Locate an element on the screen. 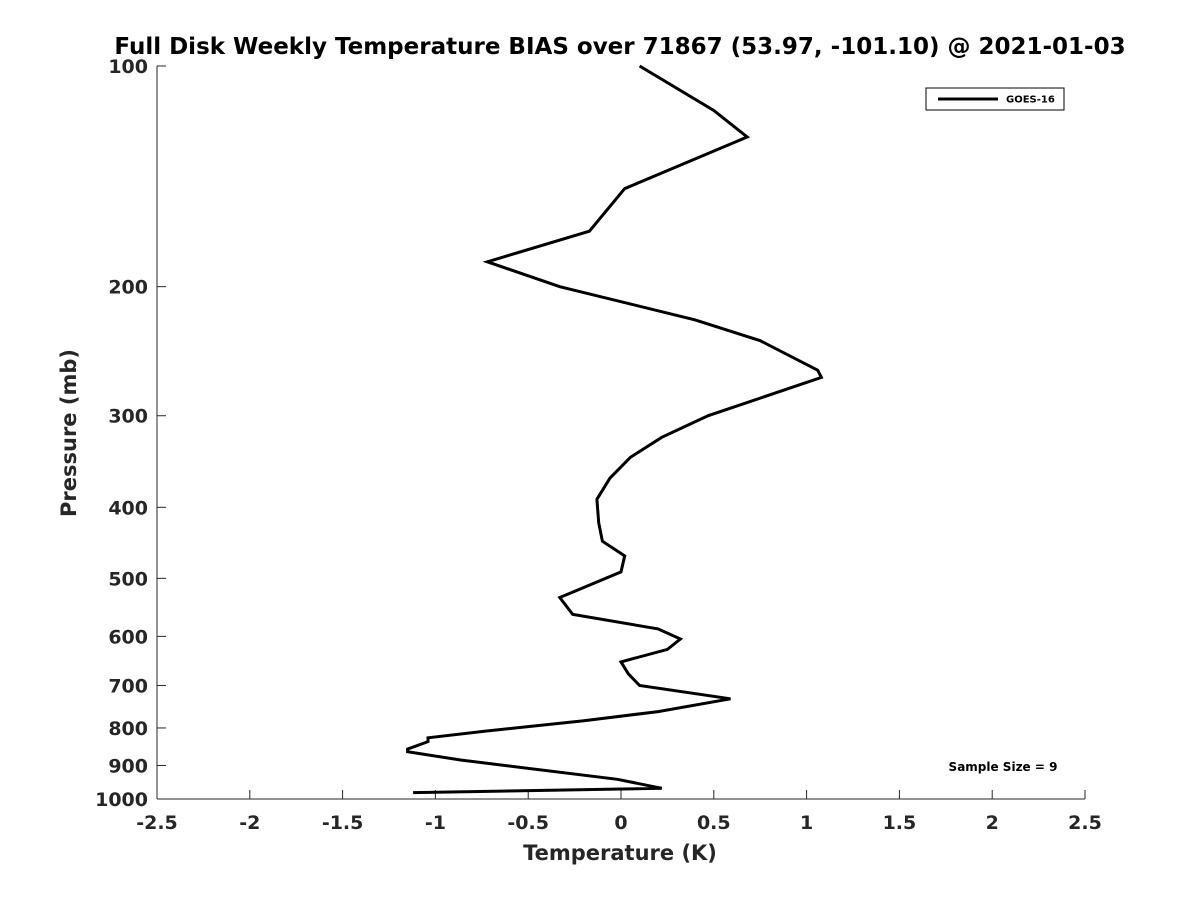 The image size is (1200, 900). x-tick-label: -1 is located at coordinates (435, 823).